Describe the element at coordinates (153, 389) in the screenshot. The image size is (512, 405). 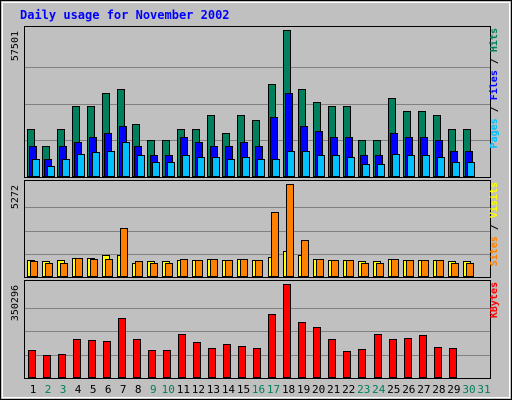
I see `x-tick-label: 9` at that location.